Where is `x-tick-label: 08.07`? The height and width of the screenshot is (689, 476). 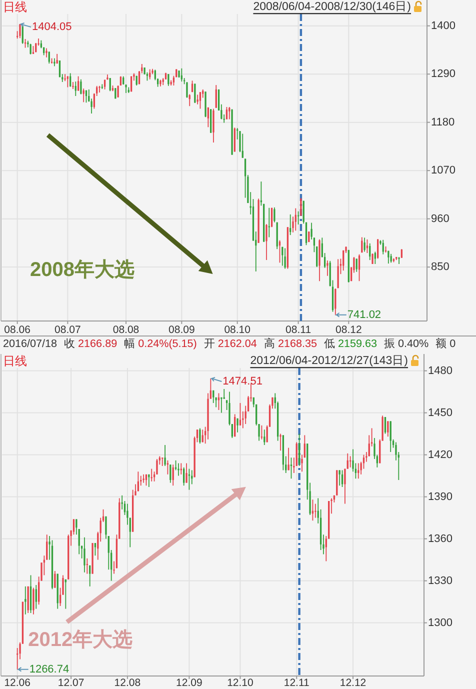 x-tick-label: 08.07 is located at coordinates (67, 330).